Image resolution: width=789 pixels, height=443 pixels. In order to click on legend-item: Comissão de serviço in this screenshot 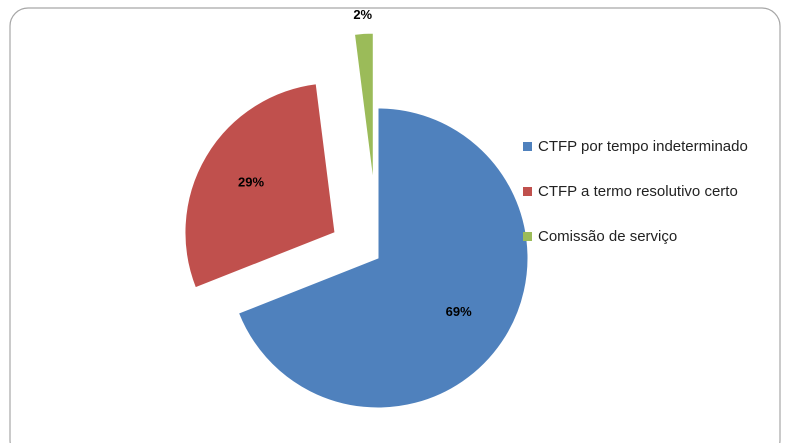, I will do `click(638, 236)`.